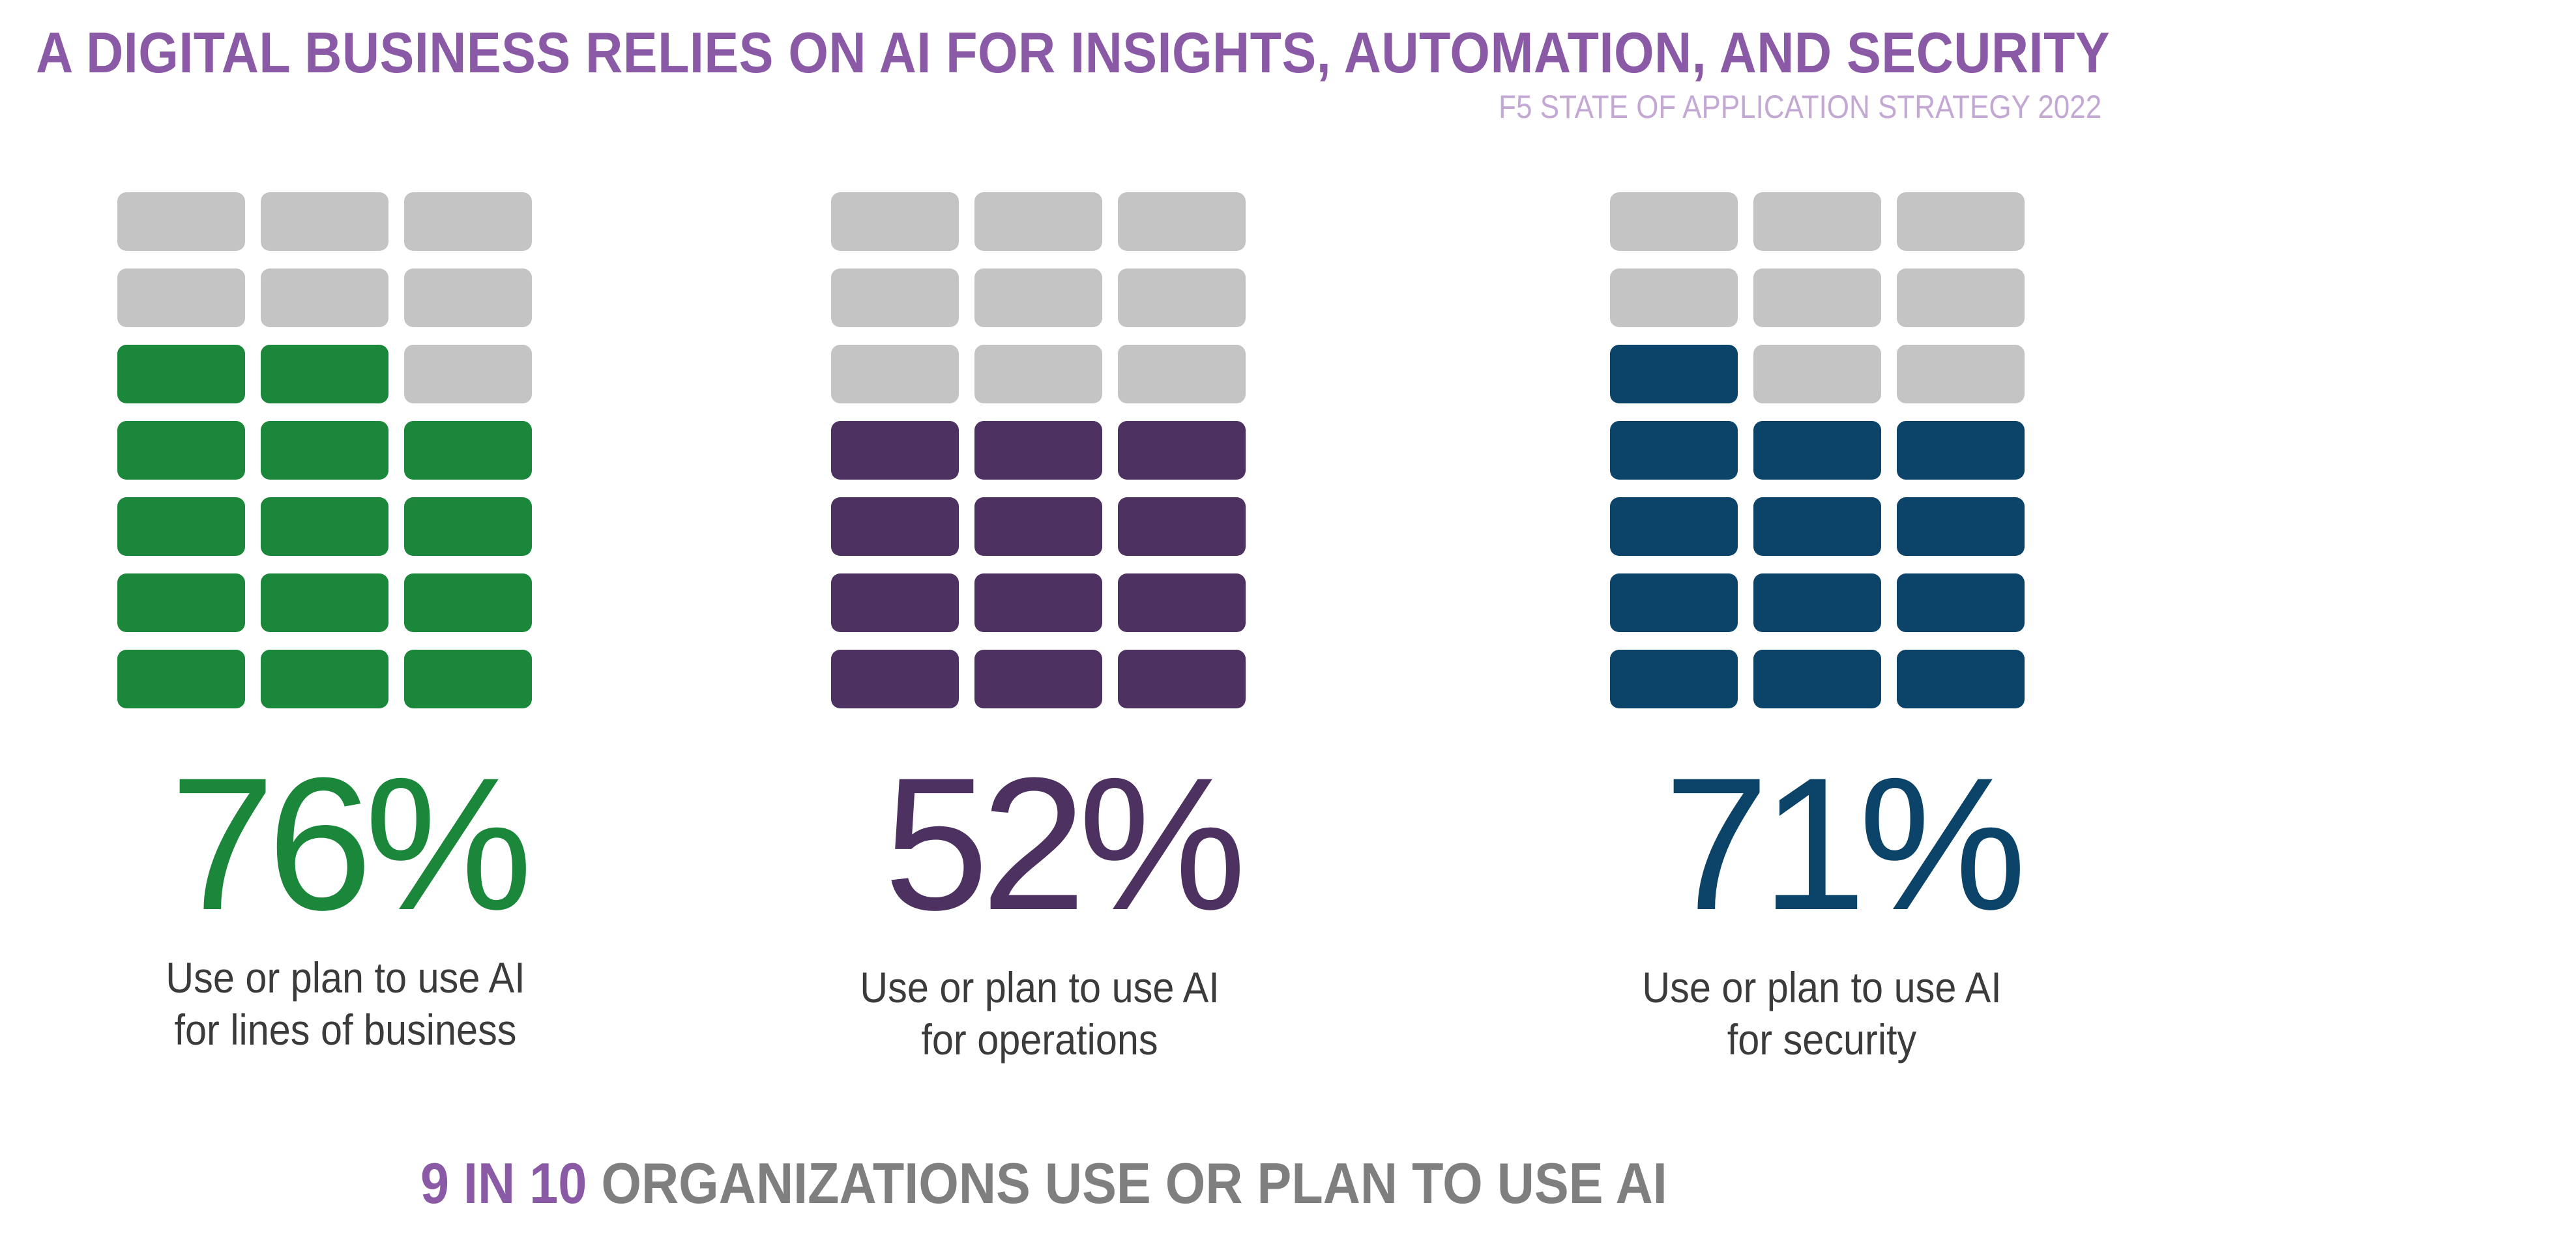 The width and height of the screenshot is (2576, 1246). Describe the element at coordinates (1064, 843) in the screenshot. I see `percent-operations: 52%` at that location.